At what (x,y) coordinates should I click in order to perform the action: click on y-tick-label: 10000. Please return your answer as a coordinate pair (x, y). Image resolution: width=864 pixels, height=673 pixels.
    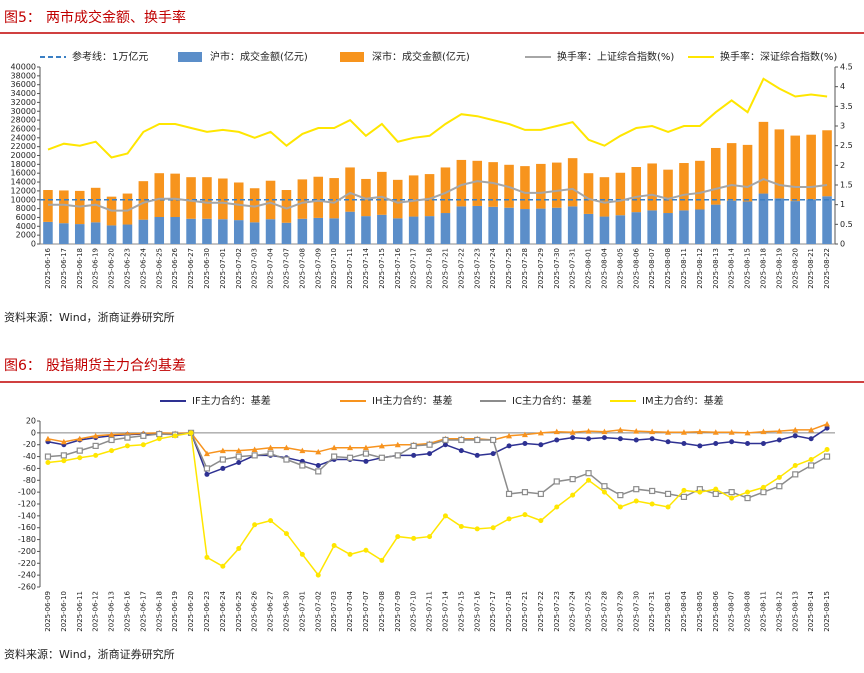
    Looking at the image, I should click on (23, 199).